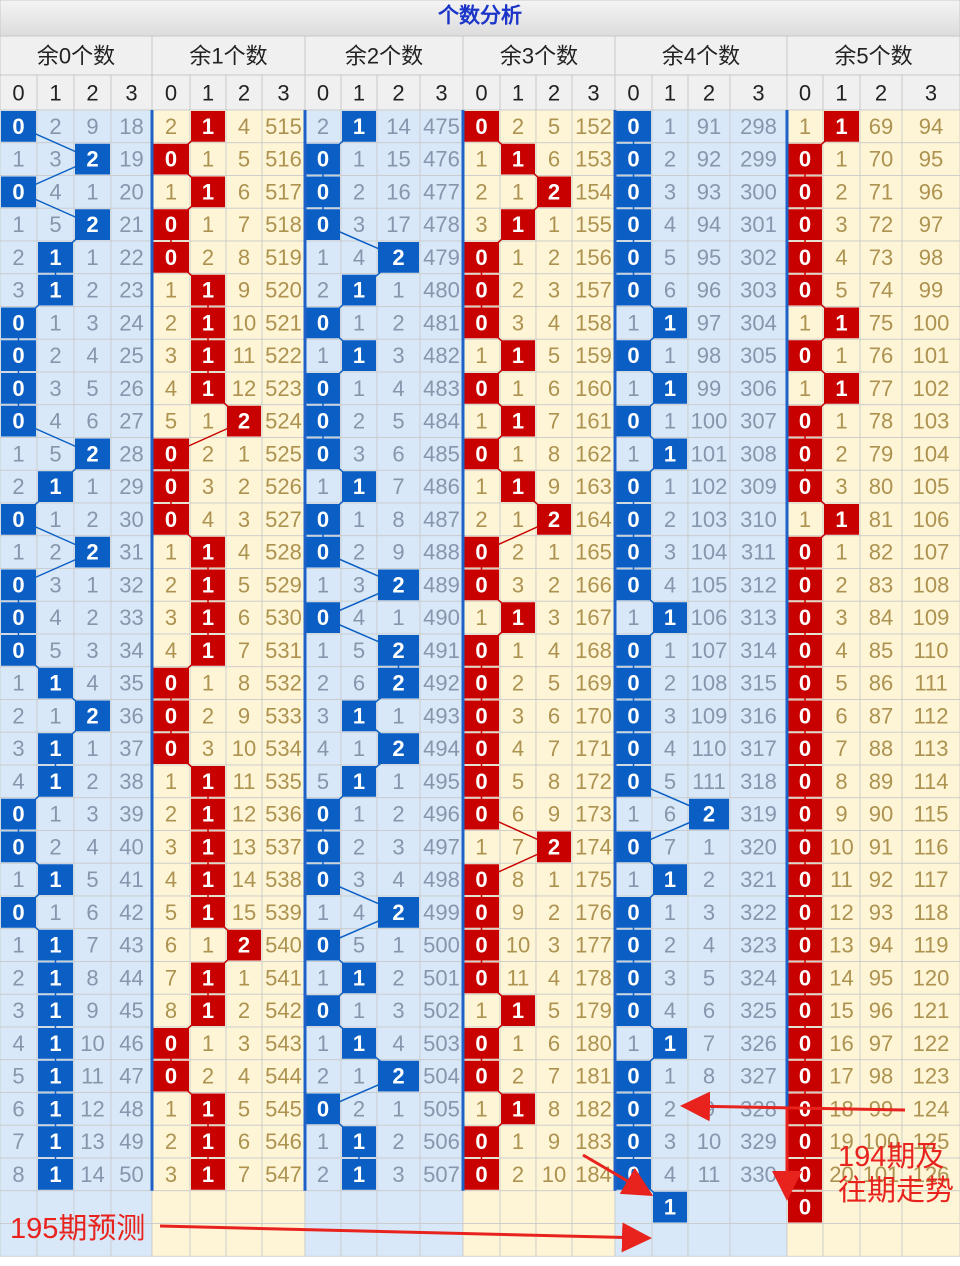  Describe the element at coordinates (709, 453) in the screenshot. I see `cell-value: 101` at that location.